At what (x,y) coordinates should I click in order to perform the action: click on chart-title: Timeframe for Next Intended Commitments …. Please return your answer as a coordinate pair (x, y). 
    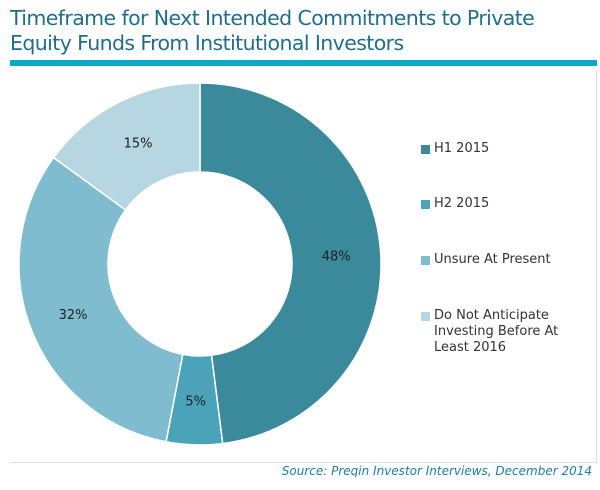
    Looking at the image, I should click on (272, 30).